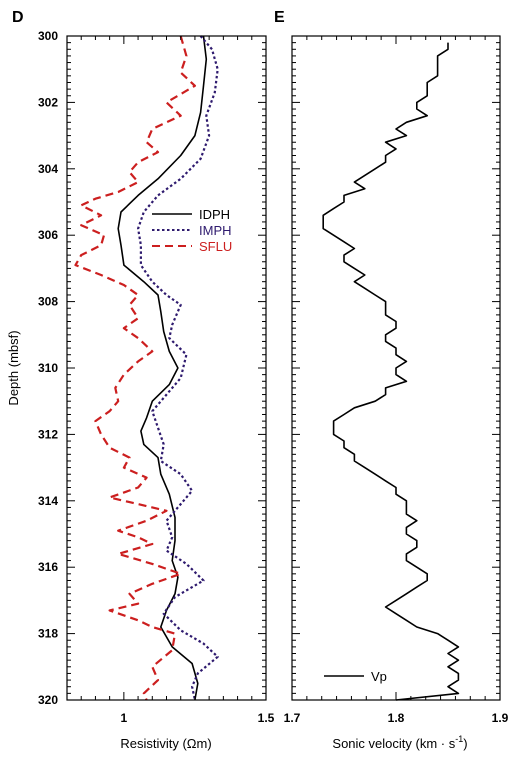 The height and width of the screenshot is (758, 518). I want to click on y-tick-label: 304, so click(48, 169).